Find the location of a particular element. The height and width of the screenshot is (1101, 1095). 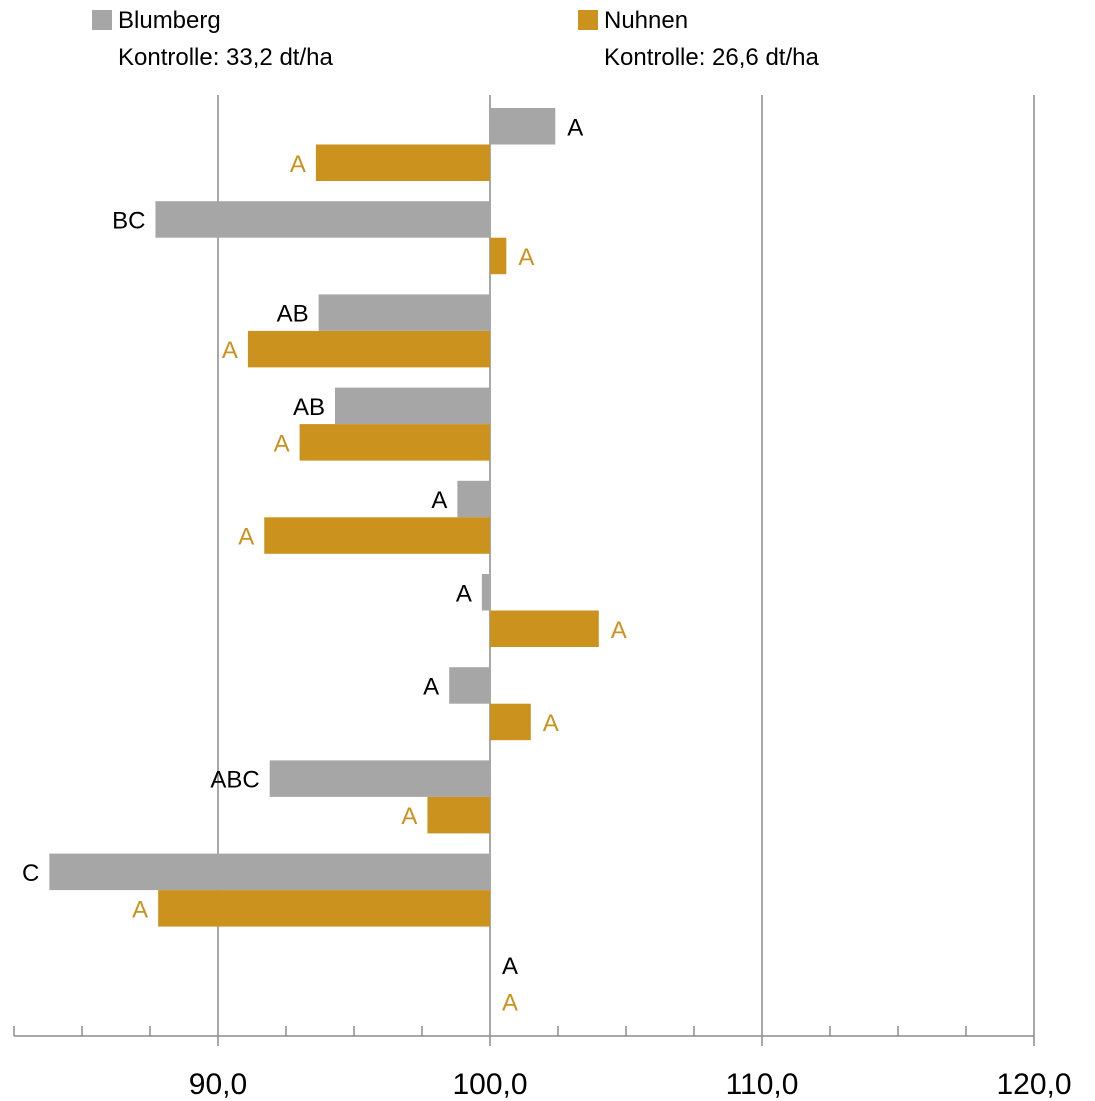

legend-note-1: Kontrolle: 26,6 dt/ha is located at coordinates (711, 57).